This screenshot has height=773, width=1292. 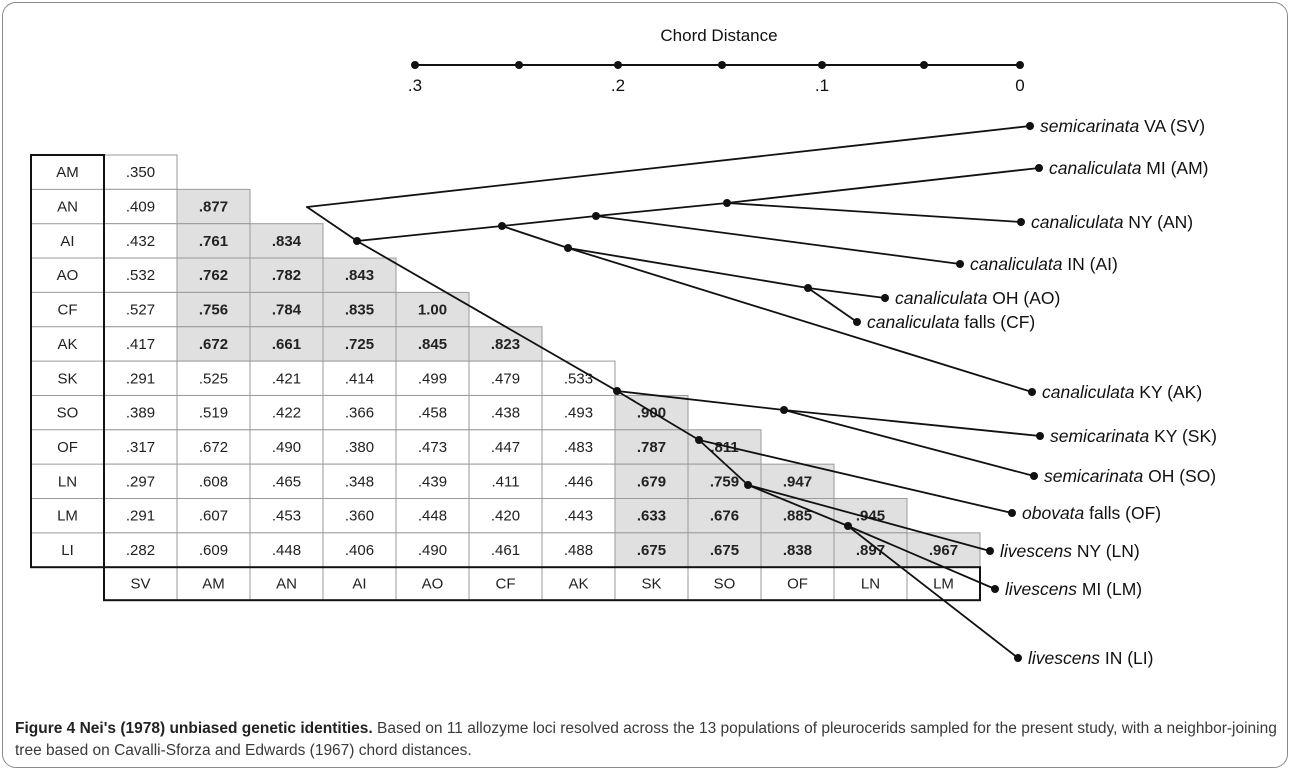 I want to click on matrix-value: .421, so click(x=286, y=378).